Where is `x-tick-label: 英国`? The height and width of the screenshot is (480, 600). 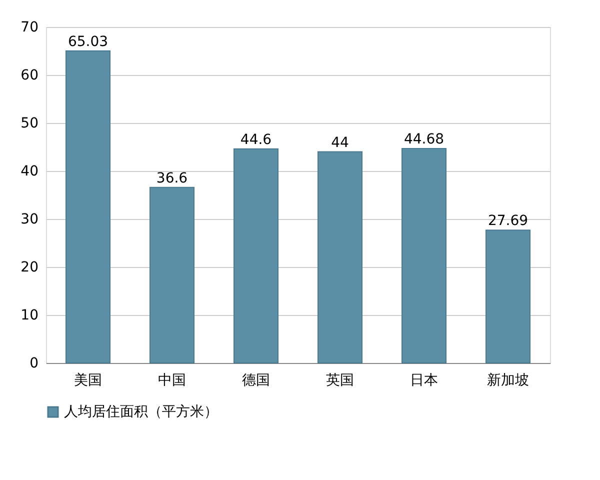
x-tick-label: 英国 is located at coordinates (340, 380).